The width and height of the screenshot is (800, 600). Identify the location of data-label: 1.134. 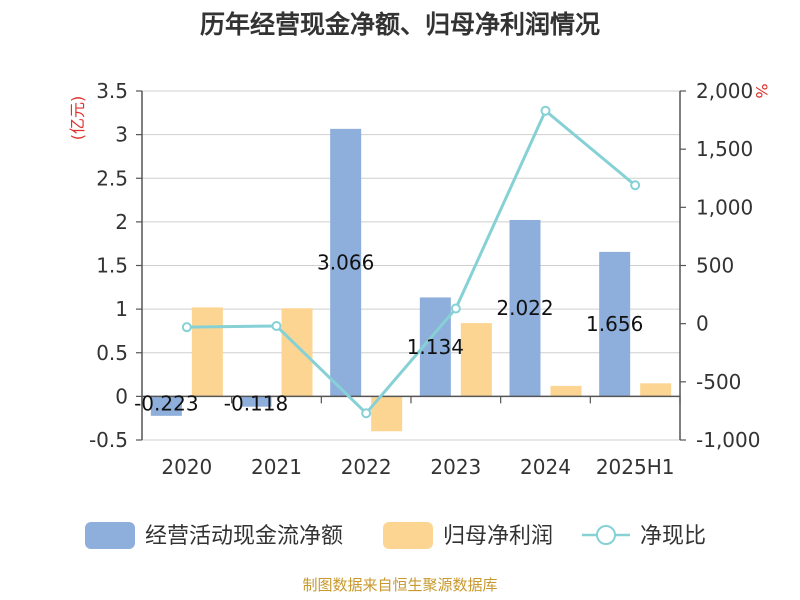
(435, 347).